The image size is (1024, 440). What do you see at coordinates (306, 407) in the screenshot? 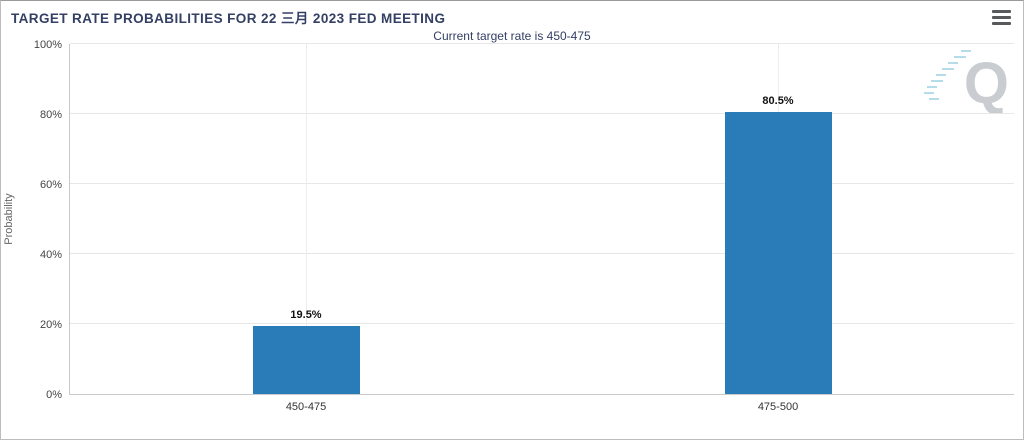
I see `x-tick-label: 450-475` at bounding box center [306, 407].